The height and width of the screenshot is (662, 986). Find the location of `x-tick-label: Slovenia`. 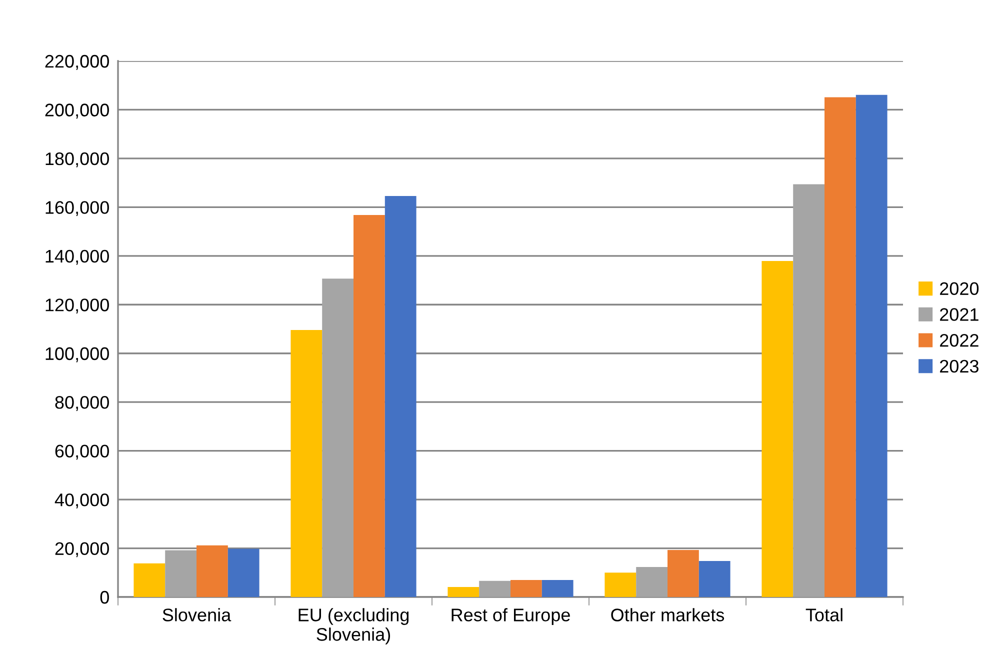

x-tick-label: Slovenia is located at coordinates (197, 615).